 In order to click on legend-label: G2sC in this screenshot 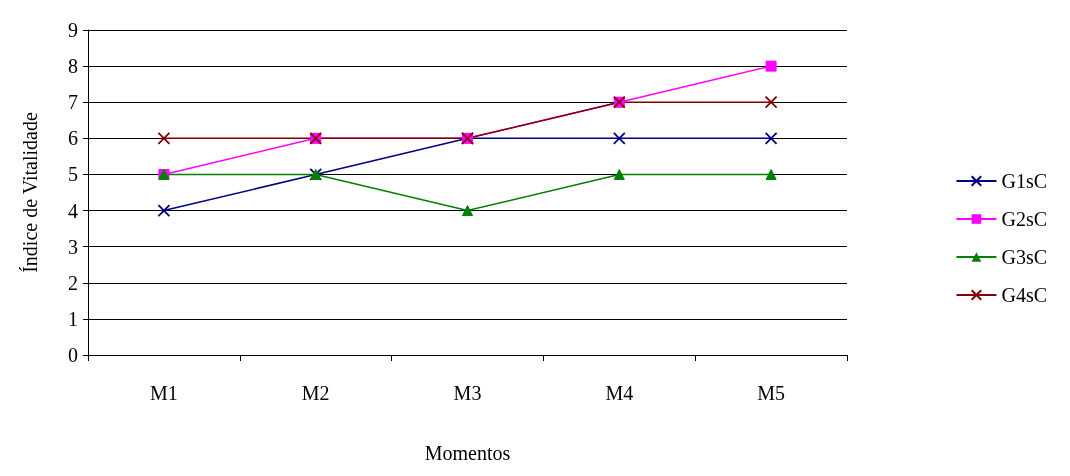, I will do `click(1024, 219)`.